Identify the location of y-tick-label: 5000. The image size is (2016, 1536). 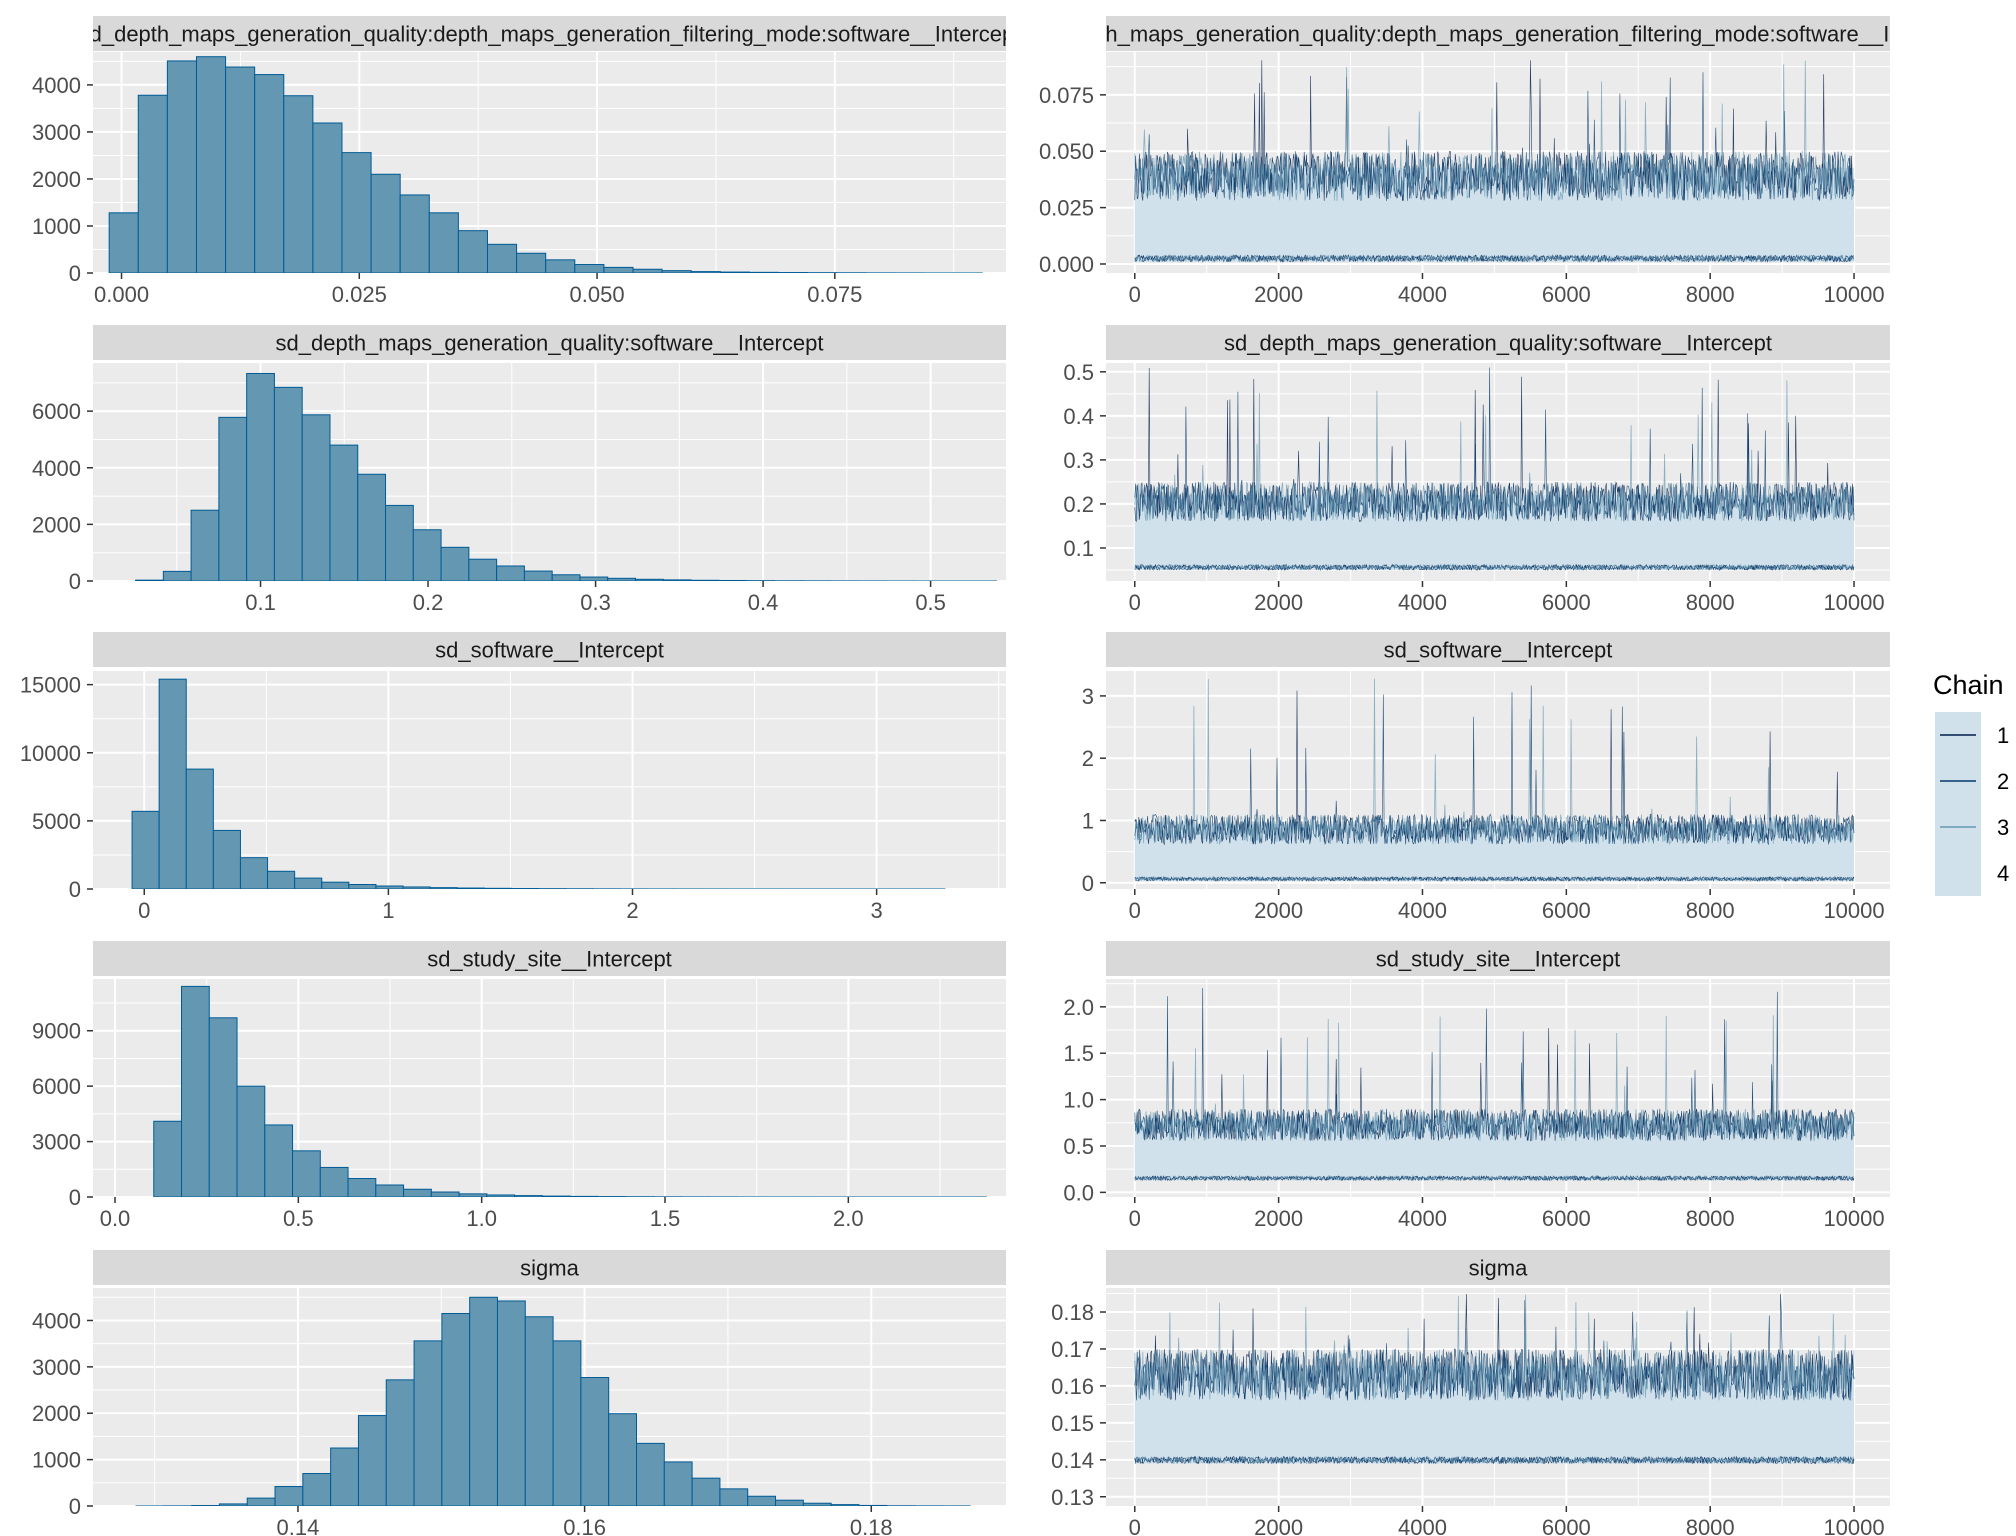
(56, 821).